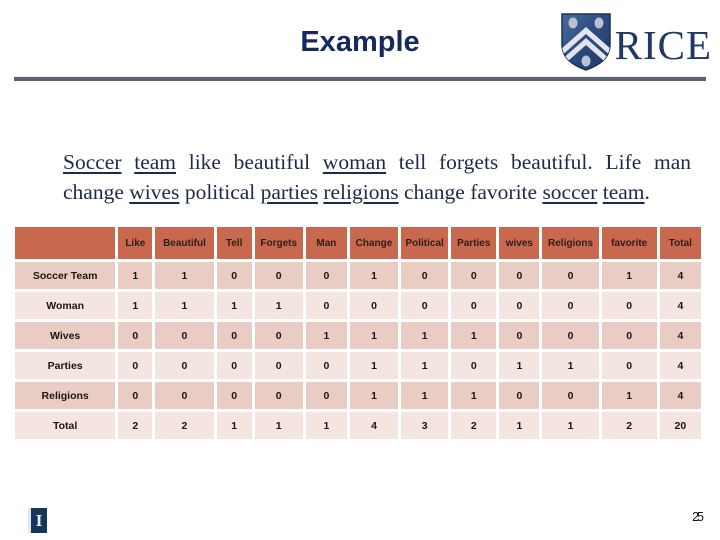  Describe the element at coordinates (570, 243) in the screenshot. I see `table-header-cell: Religions` at that location.